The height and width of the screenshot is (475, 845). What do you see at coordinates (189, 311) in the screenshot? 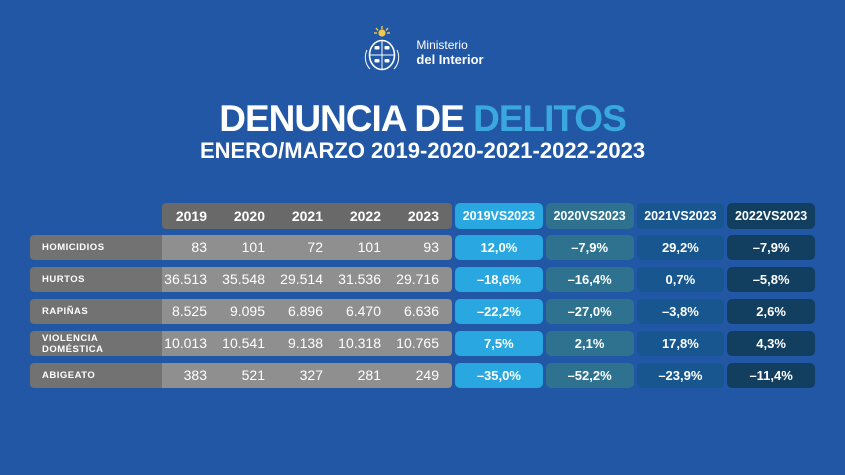
I see `value-cell: 8.525` at bounding box center [189, 311].